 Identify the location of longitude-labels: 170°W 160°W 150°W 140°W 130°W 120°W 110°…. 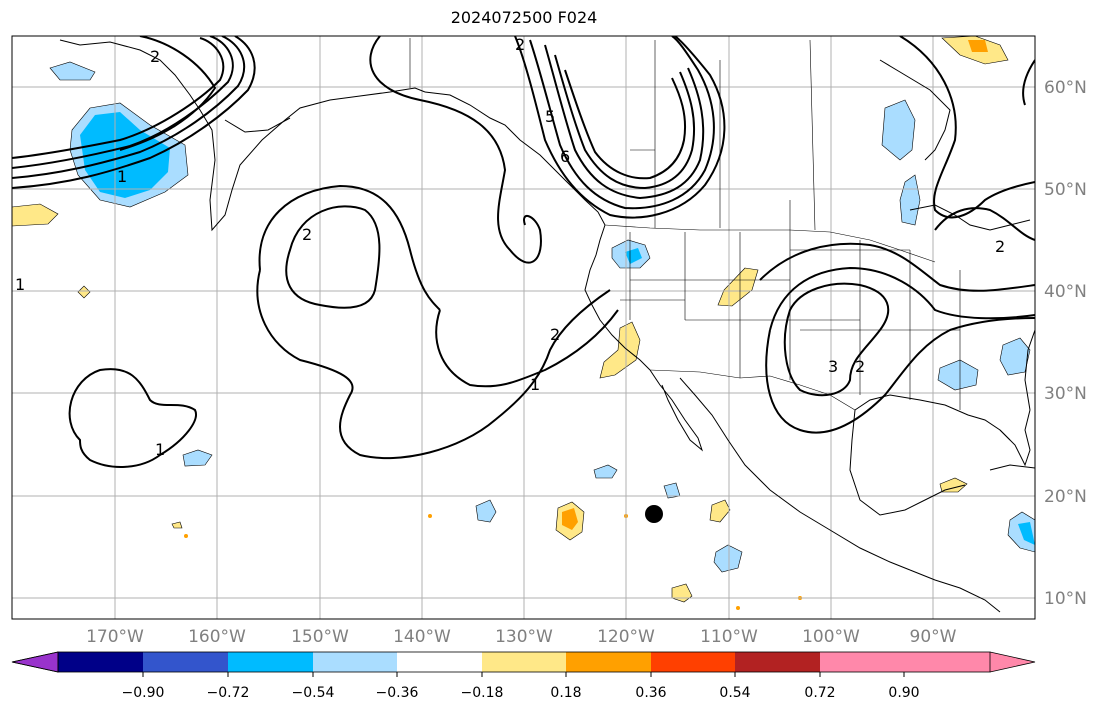
(521, 637).